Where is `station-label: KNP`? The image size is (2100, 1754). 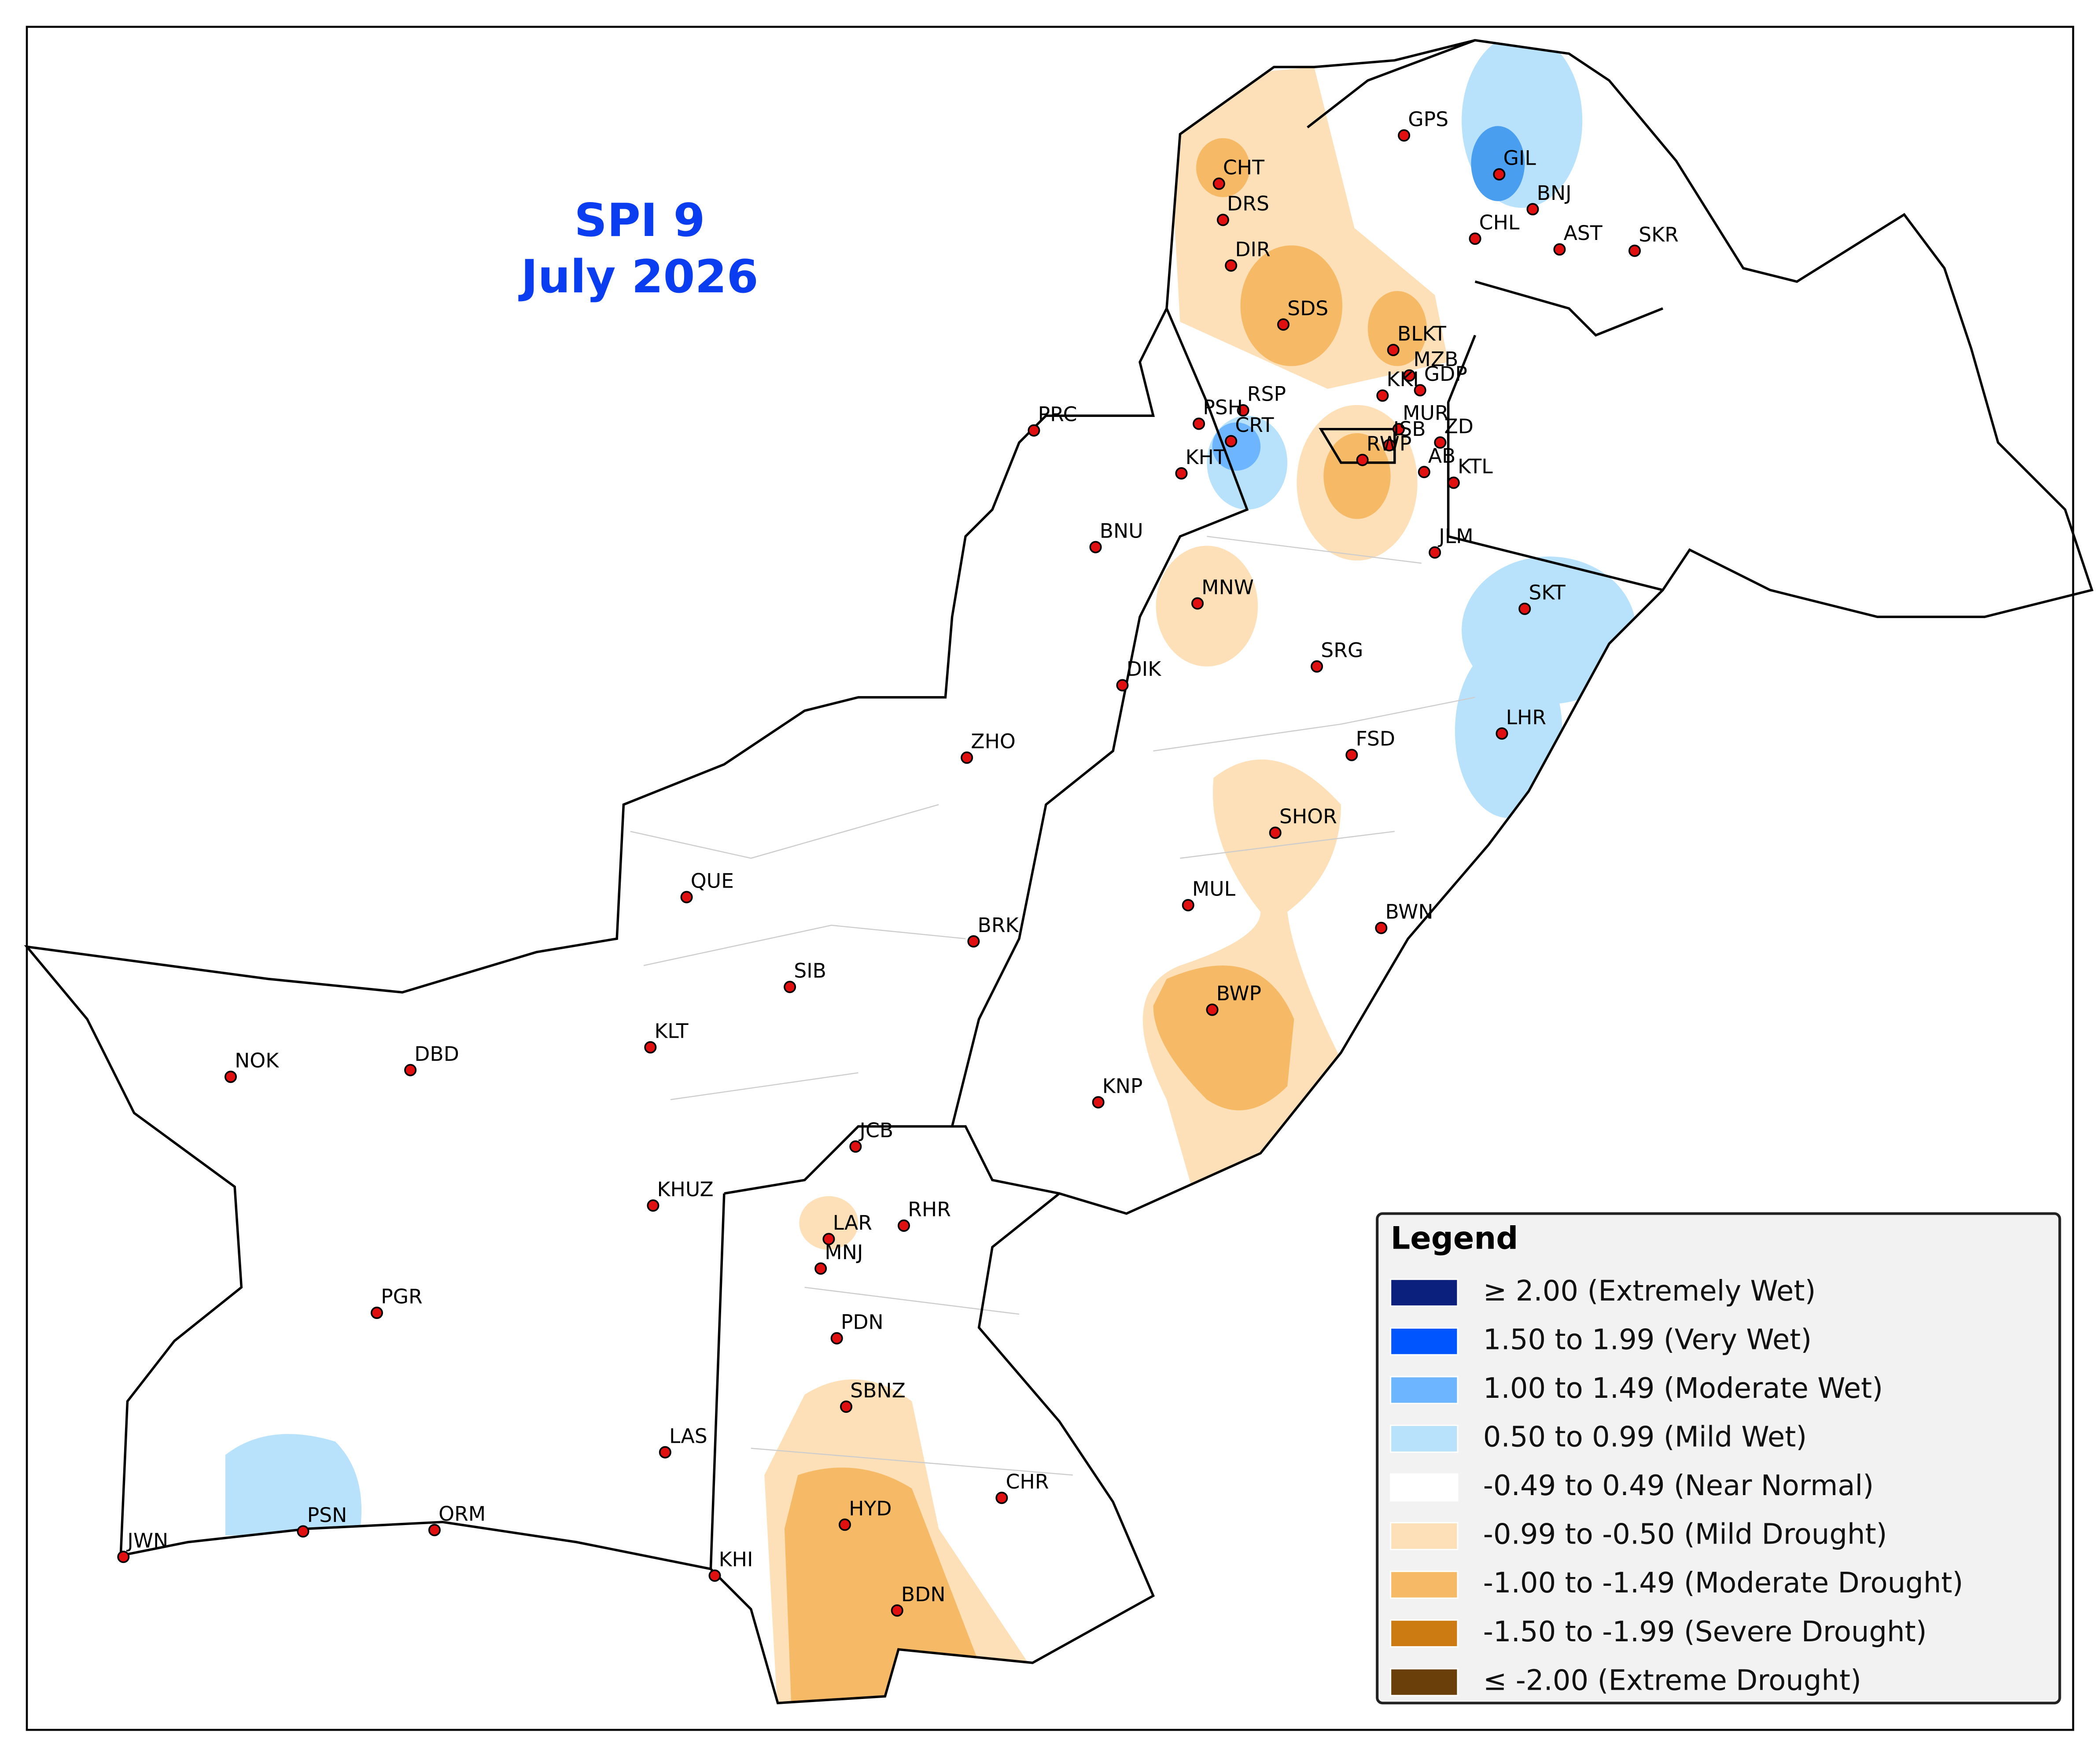
station-label: KNP is located at coordinates (1122, 1086).